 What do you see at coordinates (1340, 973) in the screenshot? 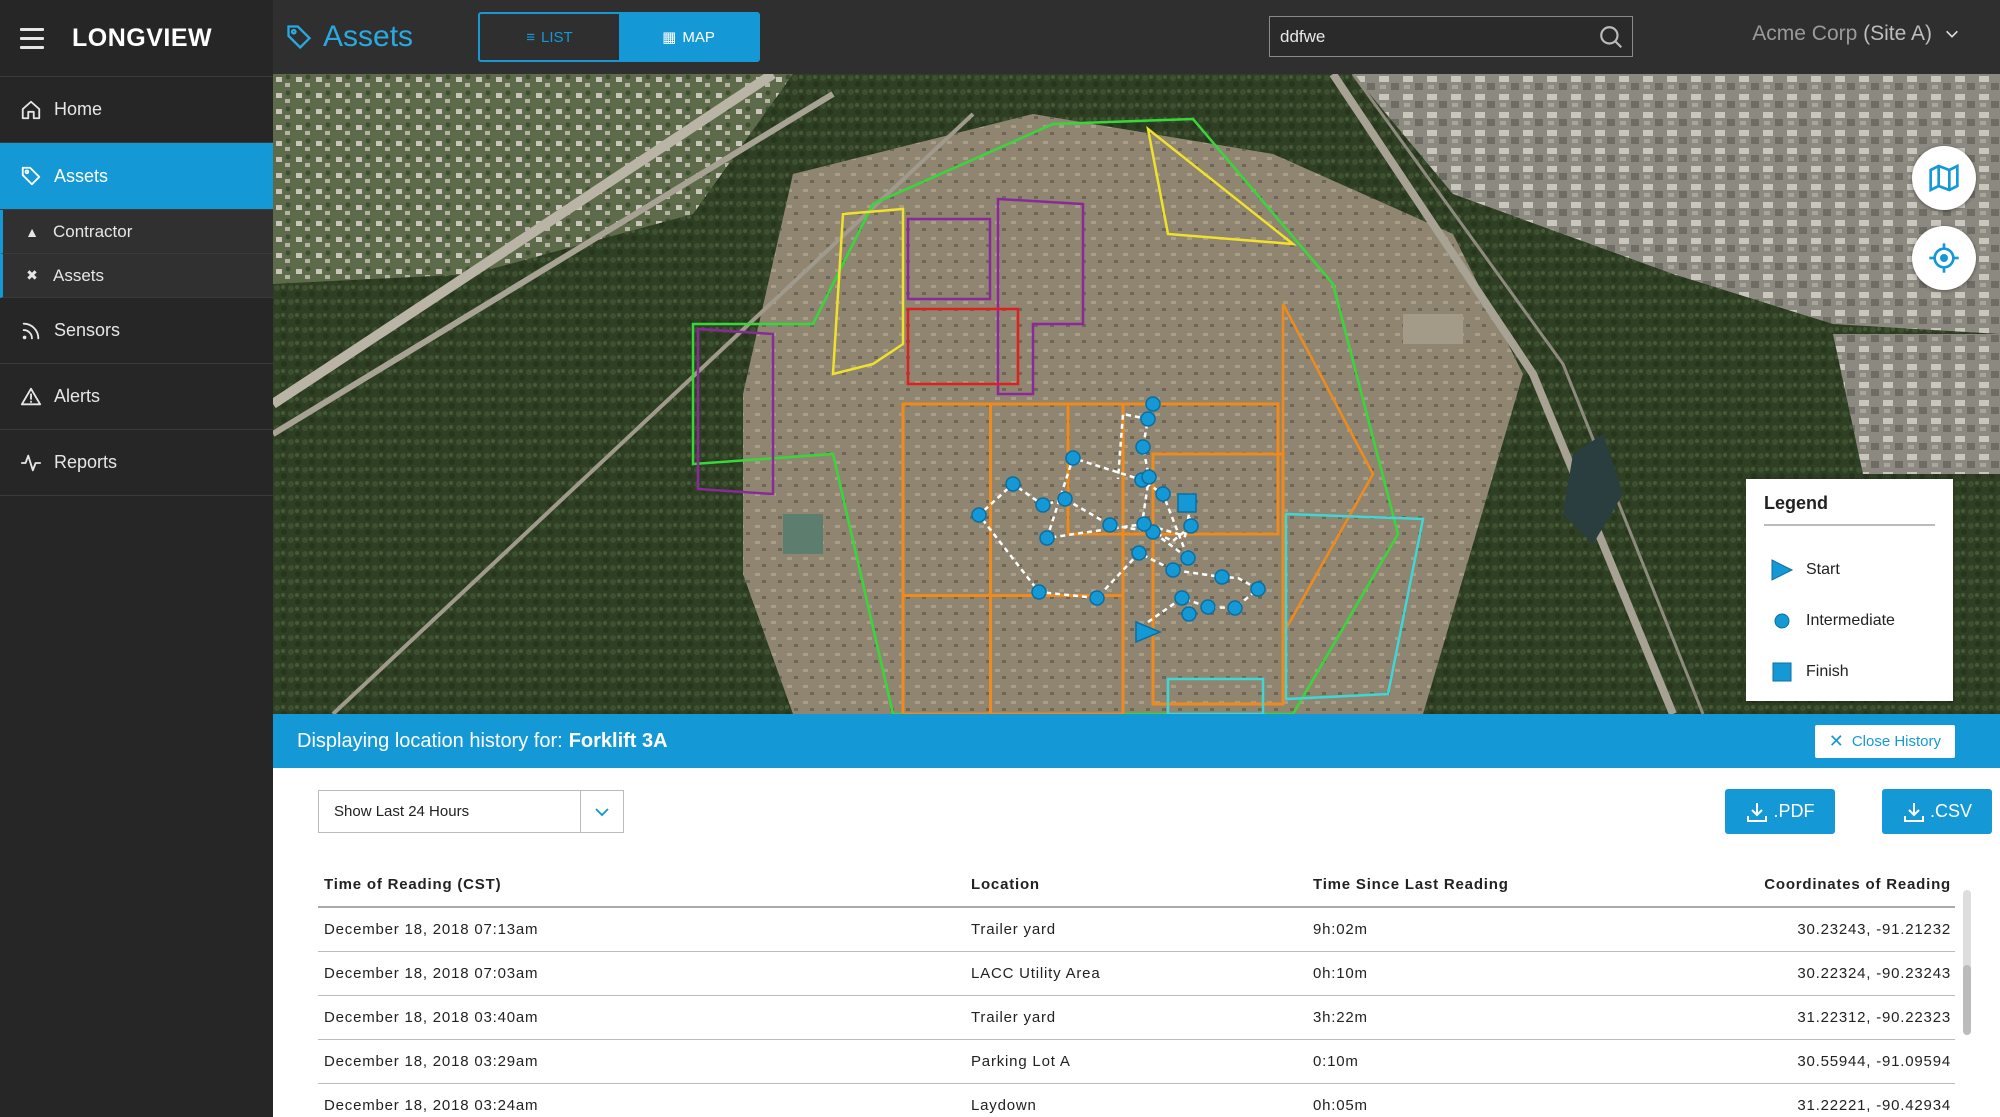
I see `cell-elapsed: 0h:10m` at bounding box center [1340, 973].